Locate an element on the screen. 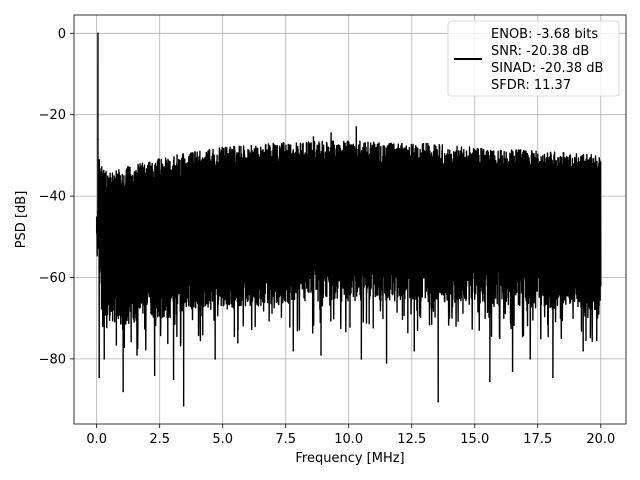  legend-box is located at coordinates (533, 58).